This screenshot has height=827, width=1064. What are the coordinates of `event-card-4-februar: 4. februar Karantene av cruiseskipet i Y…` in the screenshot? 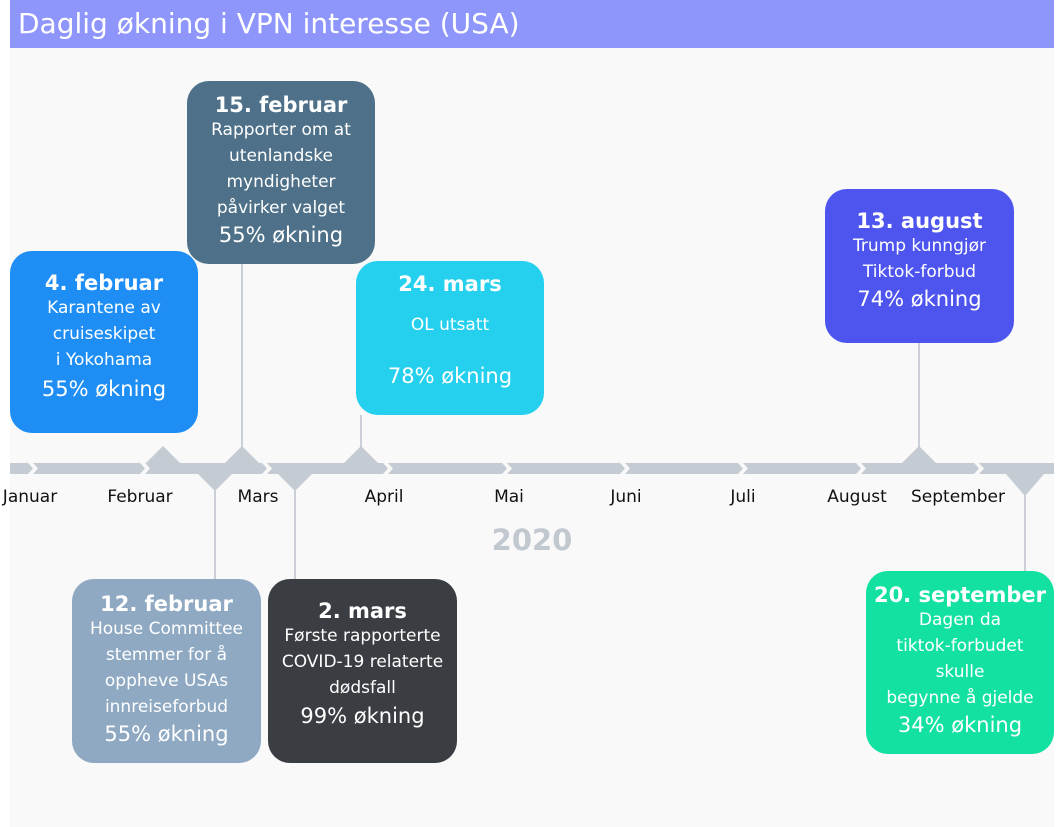 It's located at (104, 342).